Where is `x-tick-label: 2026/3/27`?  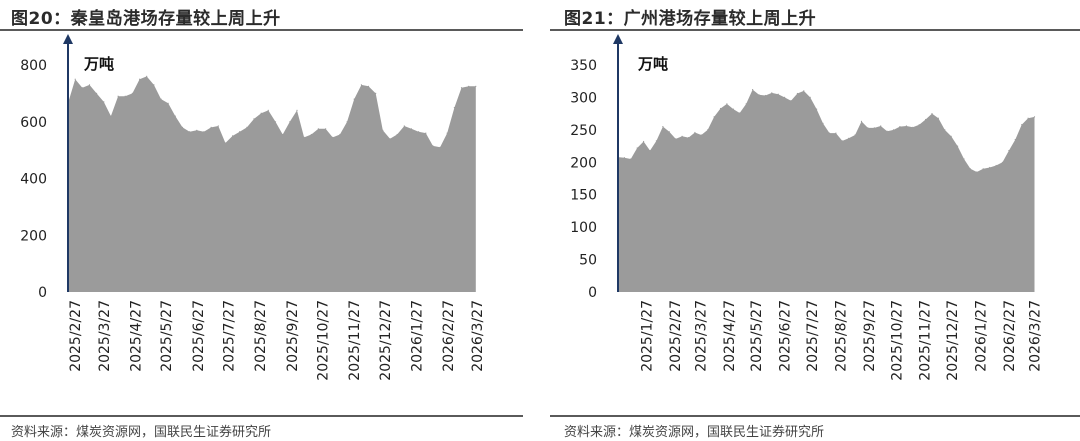 x-tick-label: 2026/3/27 is located at coordinates (1036, 336).